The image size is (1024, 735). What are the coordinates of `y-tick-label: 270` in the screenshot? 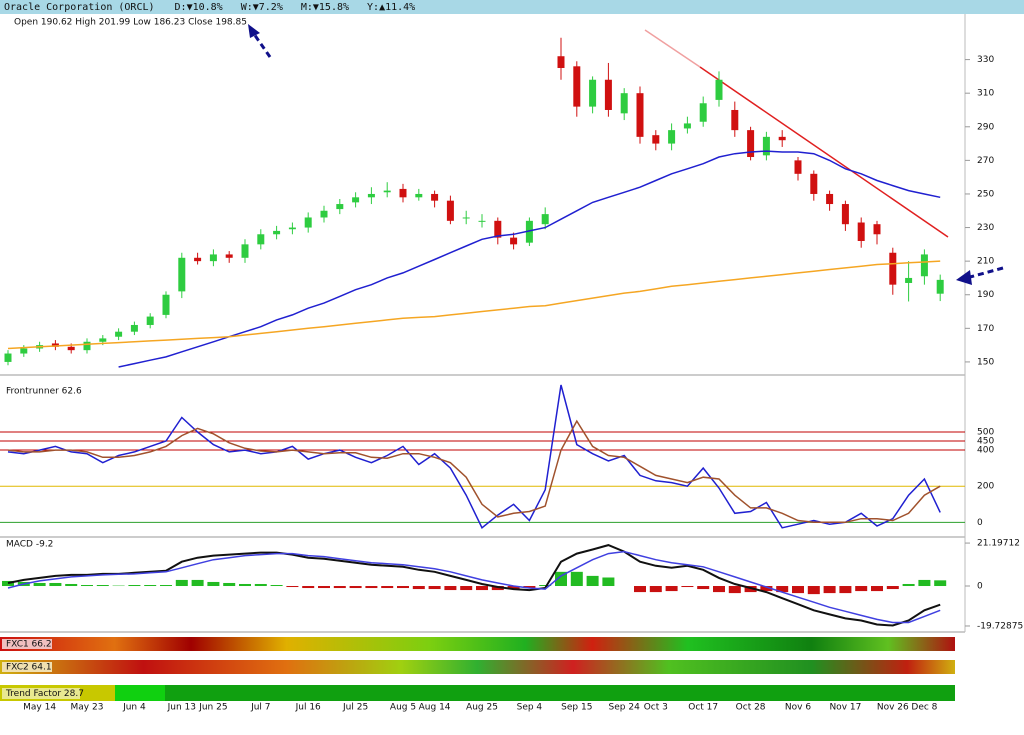 It's located at (985, 161).